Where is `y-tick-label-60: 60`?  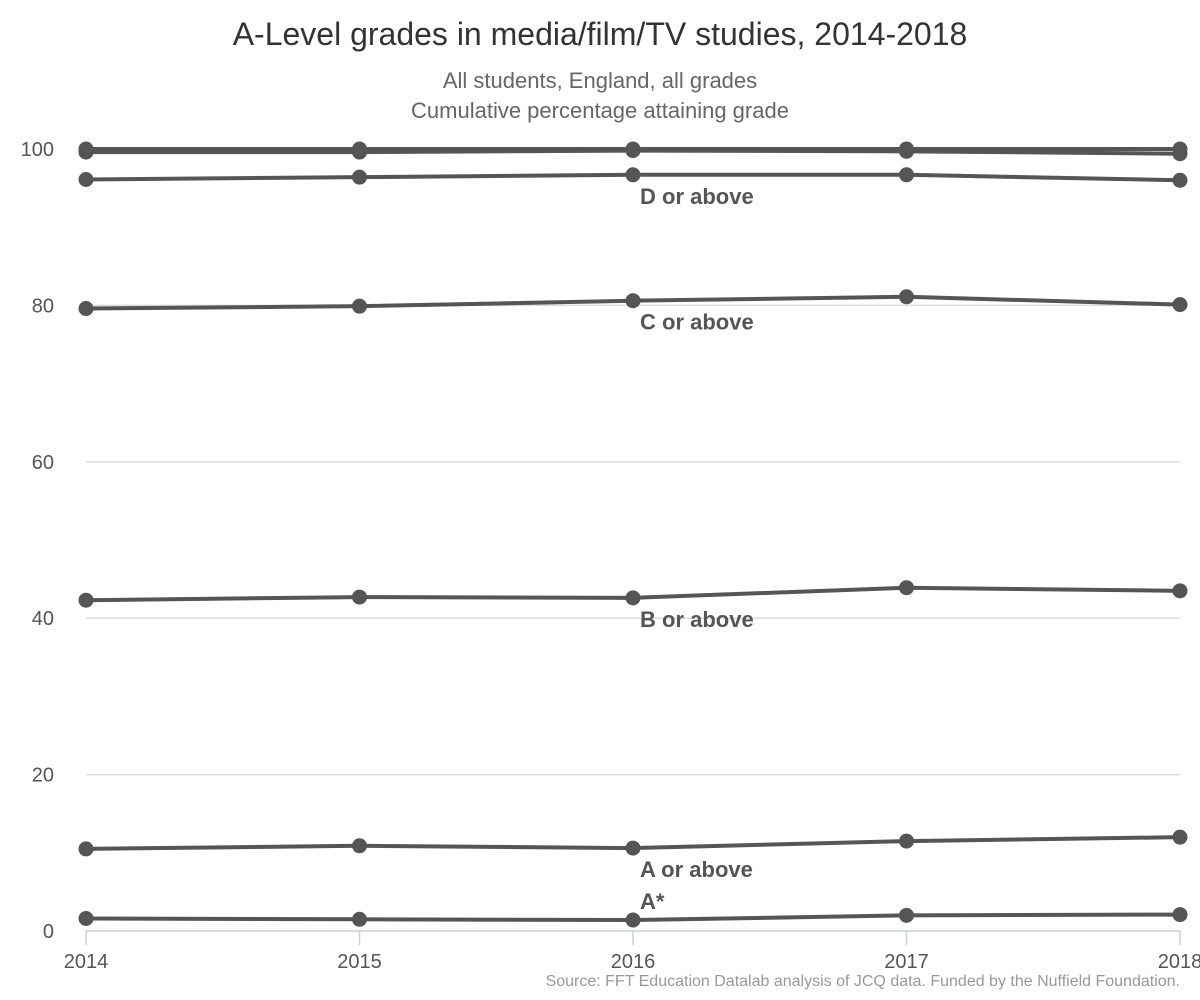
y-tick-label-60: 60 is located at coordinates (43, 463).